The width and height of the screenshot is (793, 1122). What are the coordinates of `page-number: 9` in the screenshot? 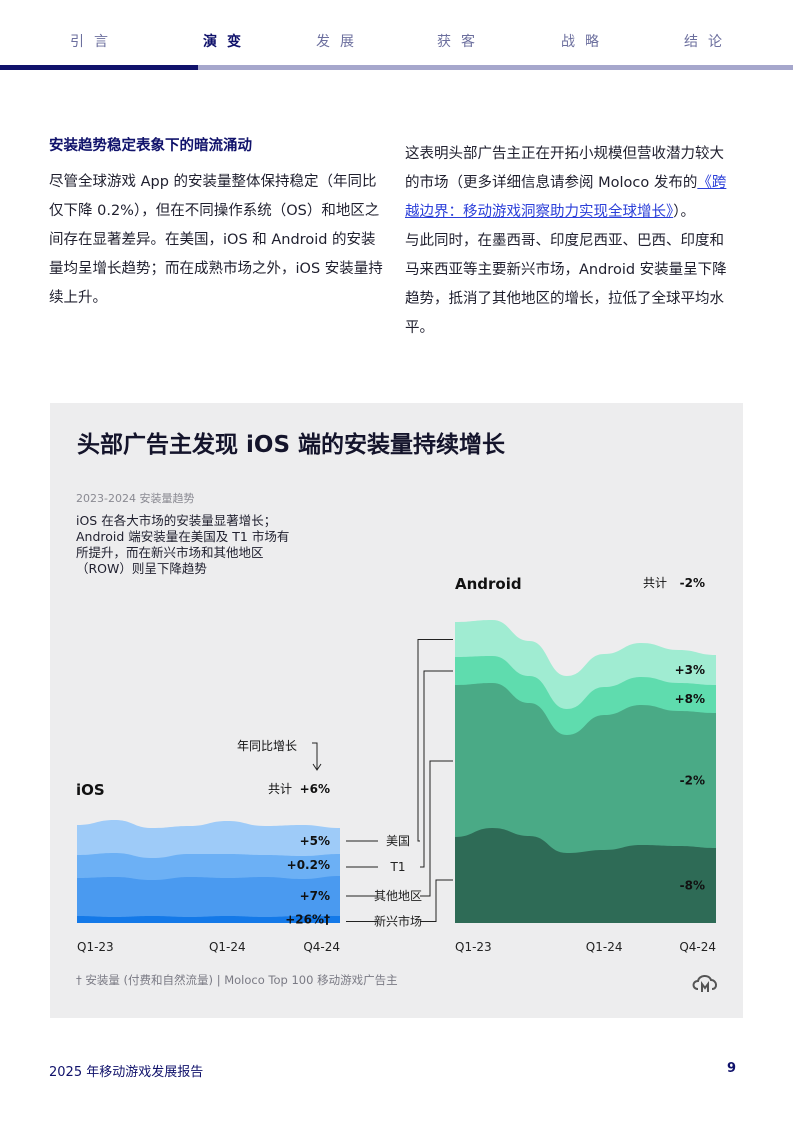 It's located at (732, 1068).